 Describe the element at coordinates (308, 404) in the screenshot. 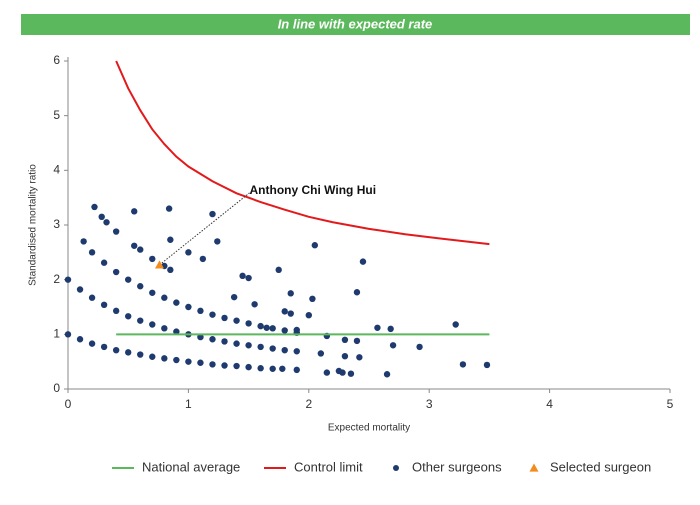

I see `x-tick-label: 2` at that location.